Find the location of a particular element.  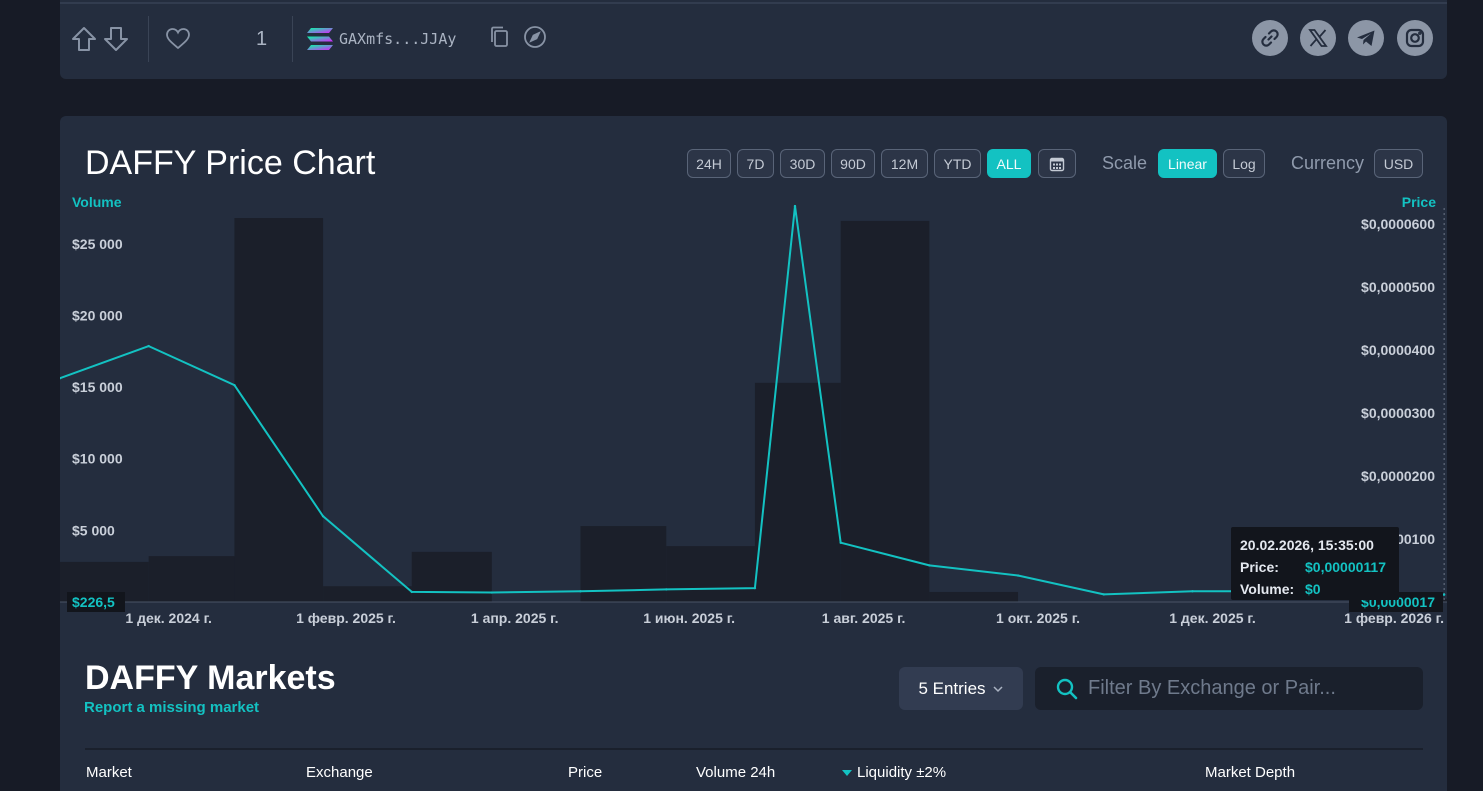

volume-tick-label: $10 000 is located at coordinates (97, 459).